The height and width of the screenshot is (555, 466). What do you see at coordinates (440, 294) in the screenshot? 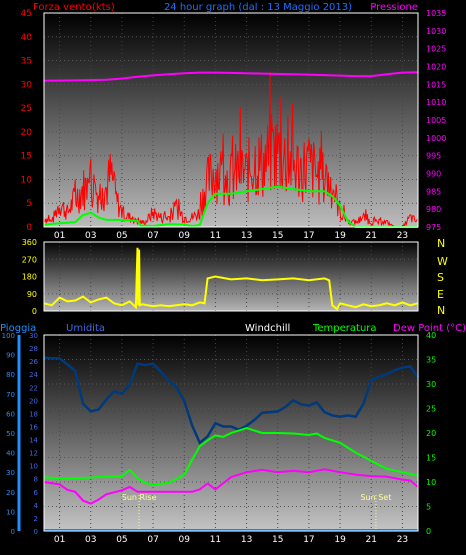
I see `compass-e: E` at bounding box center [440, 294].